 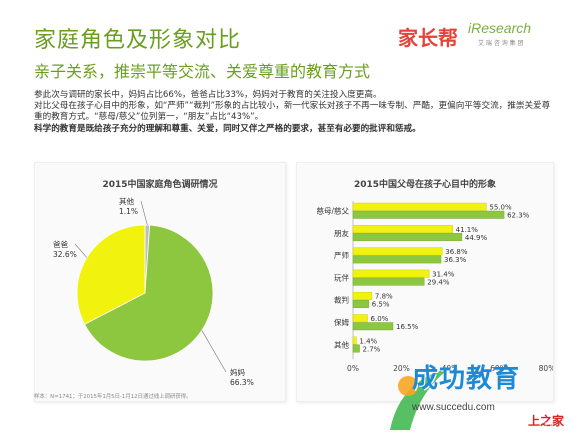 What do you see at coordinates (65, 254) in the screenshot?
I see `pie-label-value-1: 32.6%` at bounding box center [65, 254].